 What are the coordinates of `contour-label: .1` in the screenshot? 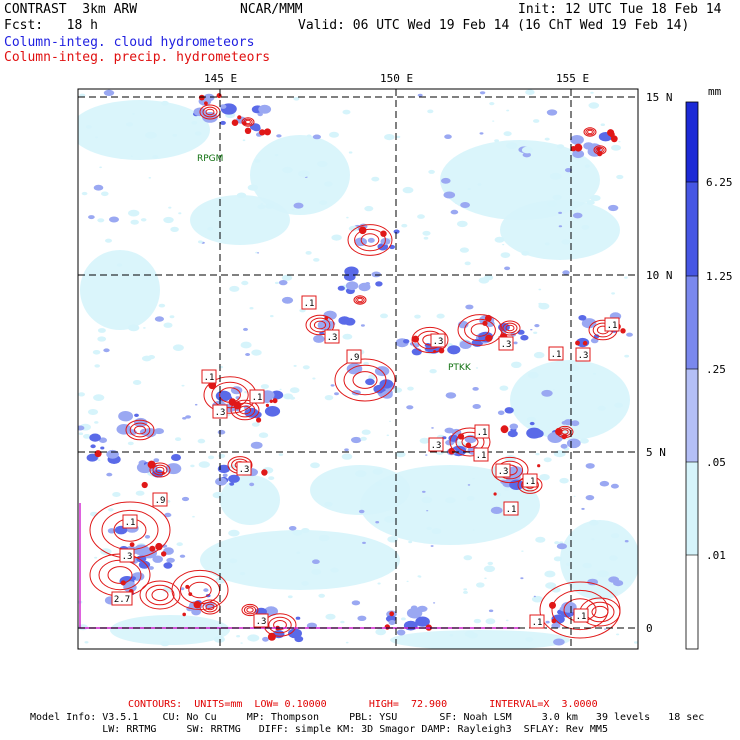 It's located at (530, 482).